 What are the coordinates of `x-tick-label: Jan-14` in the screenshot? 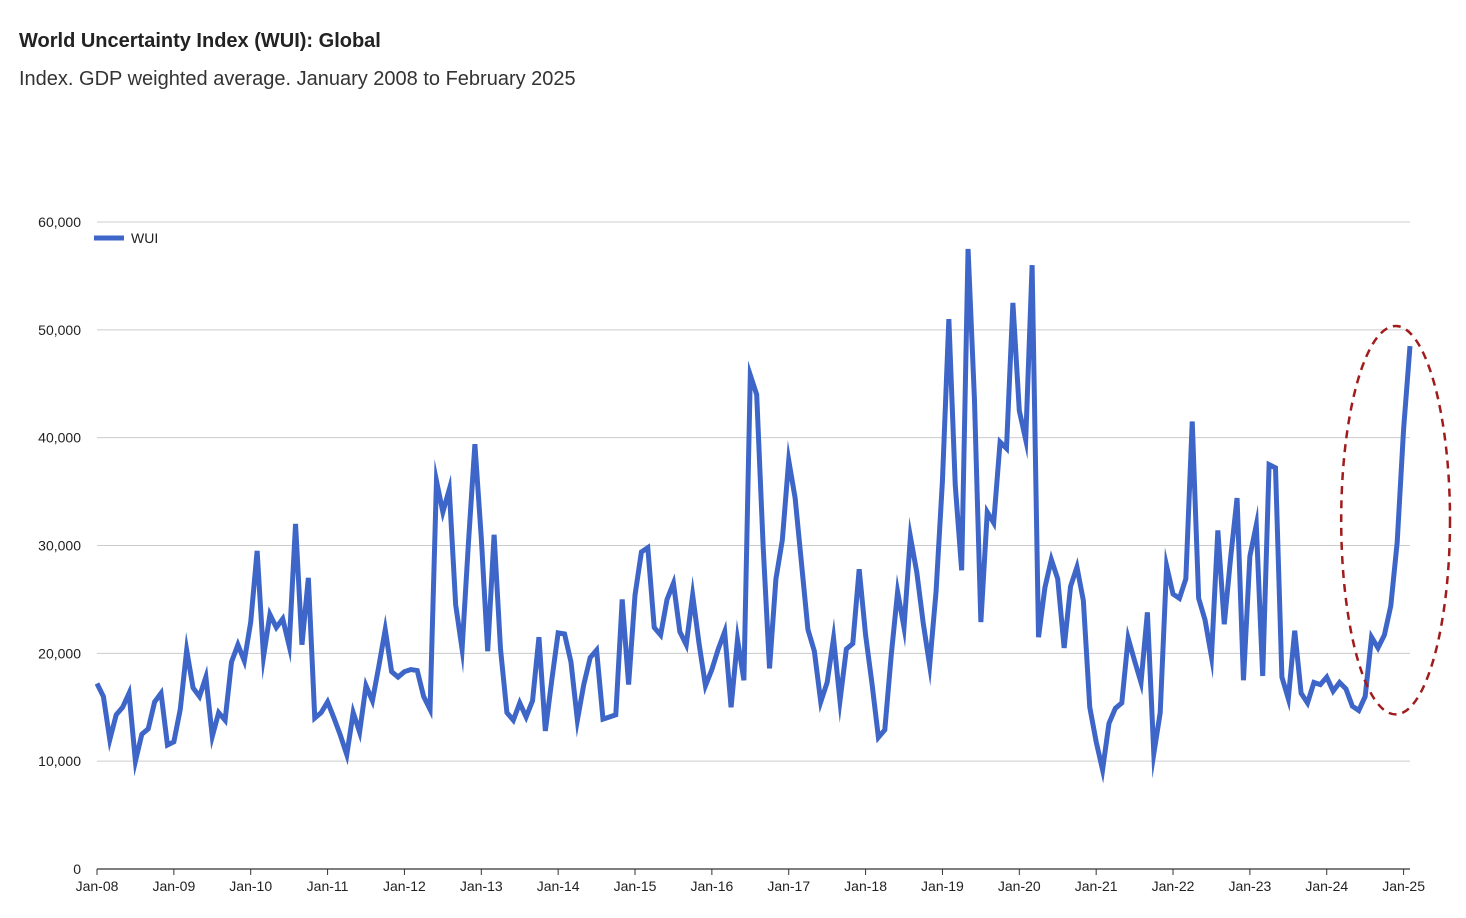 It's located at (558, 886).